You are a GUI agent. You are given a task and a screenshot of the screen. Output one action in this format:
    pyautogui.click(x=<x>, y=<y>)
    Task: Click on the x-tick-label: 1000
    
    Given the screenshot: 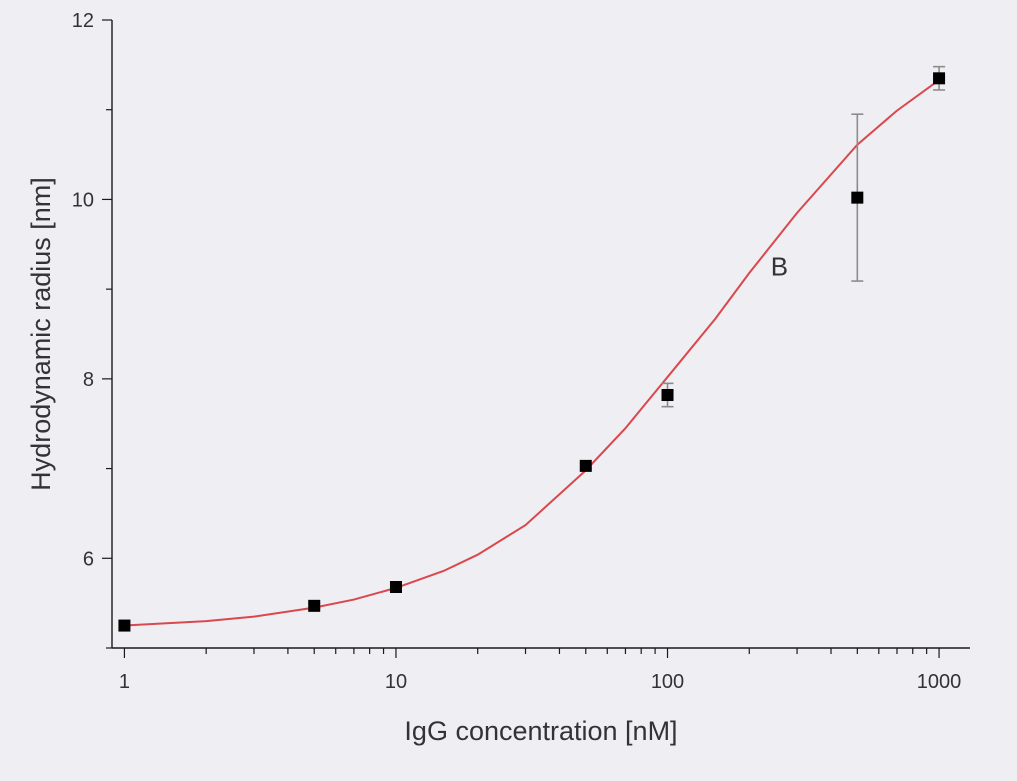 What is the action you would take?
    pyautogui.click(x=939, y=682)
    